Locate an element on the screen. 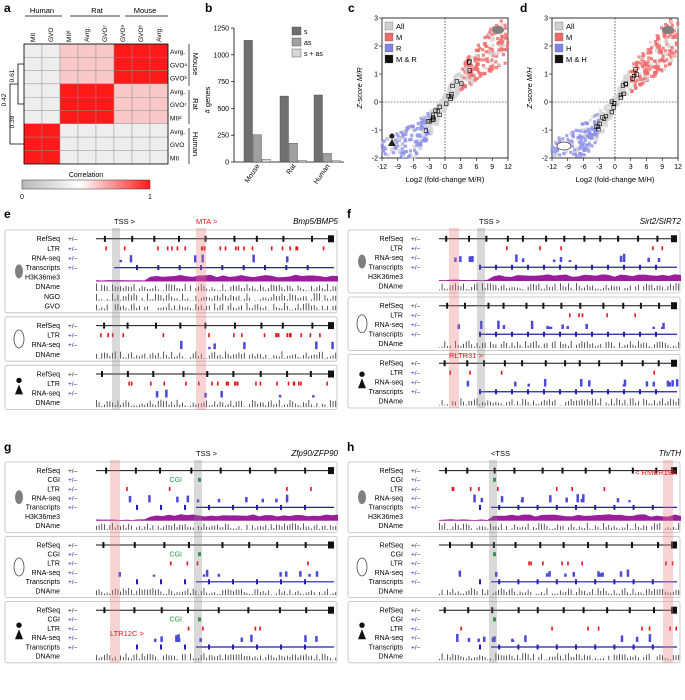 This screenshot has height=700, width=685. row-label-3: Avrg. is located at coordinates (177, 92).